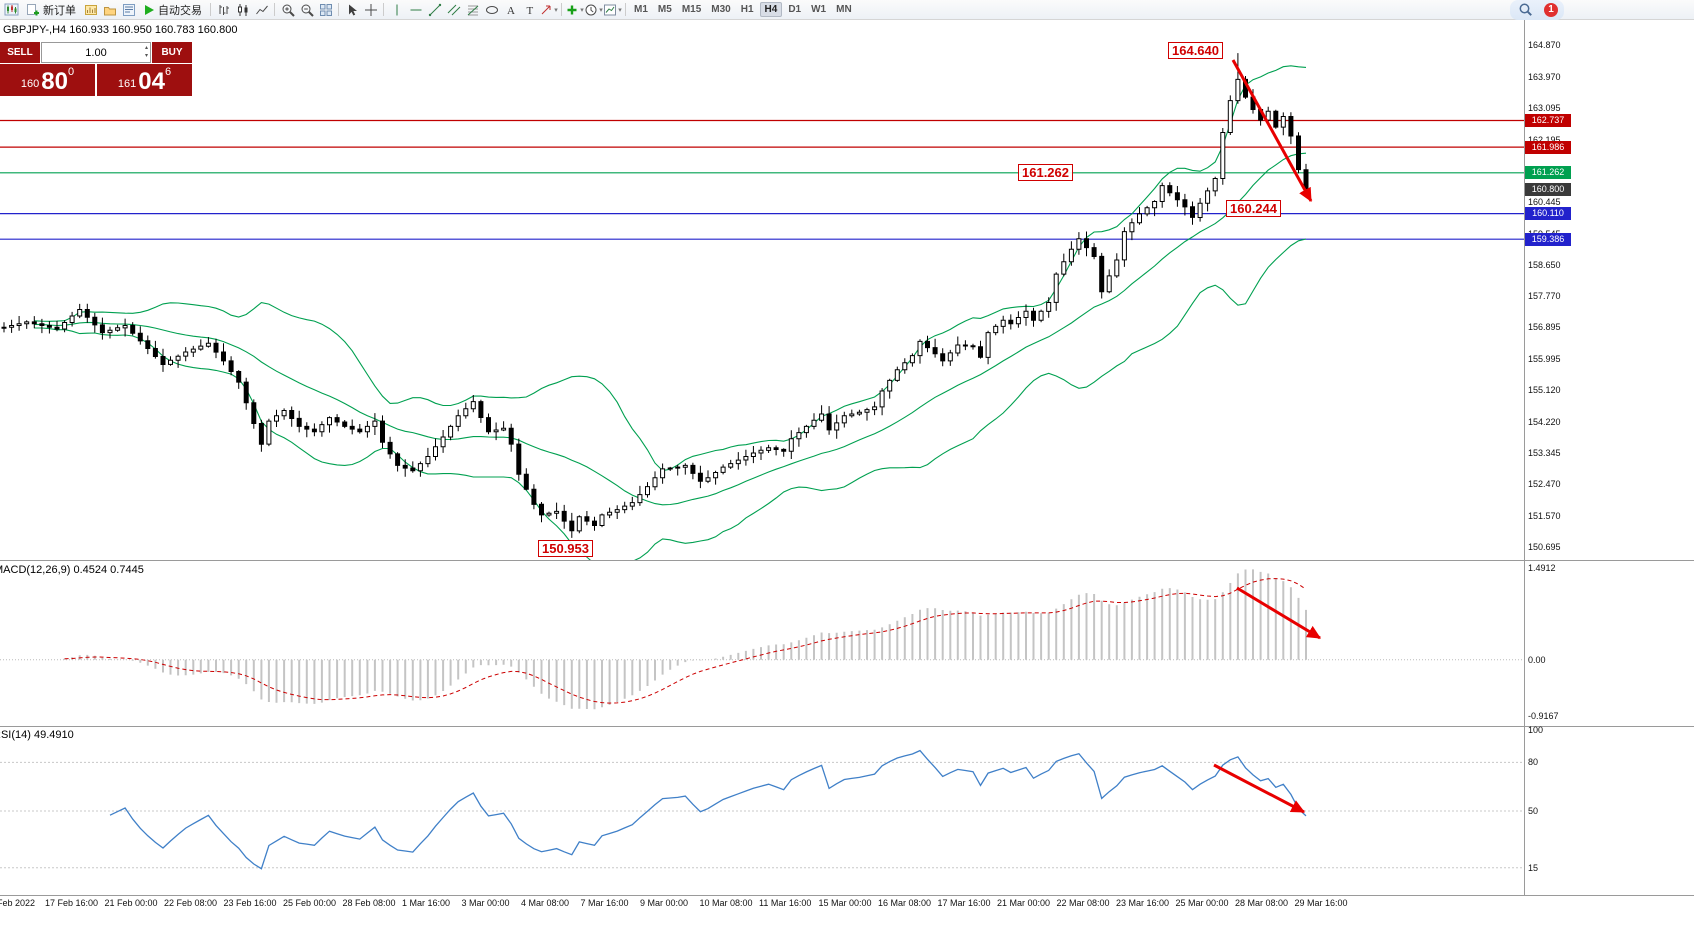 This screenshot has width=1694, height=941. I want to click on line-chart-icon, so click(261, 10).